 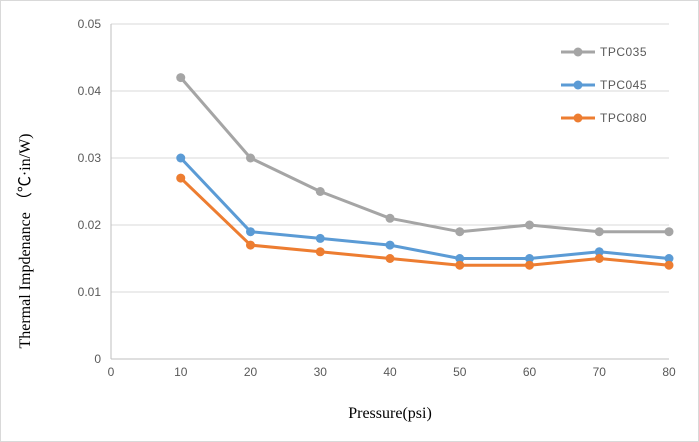 I want to click on x-tick-label: 70, so click(x=600, y=372).